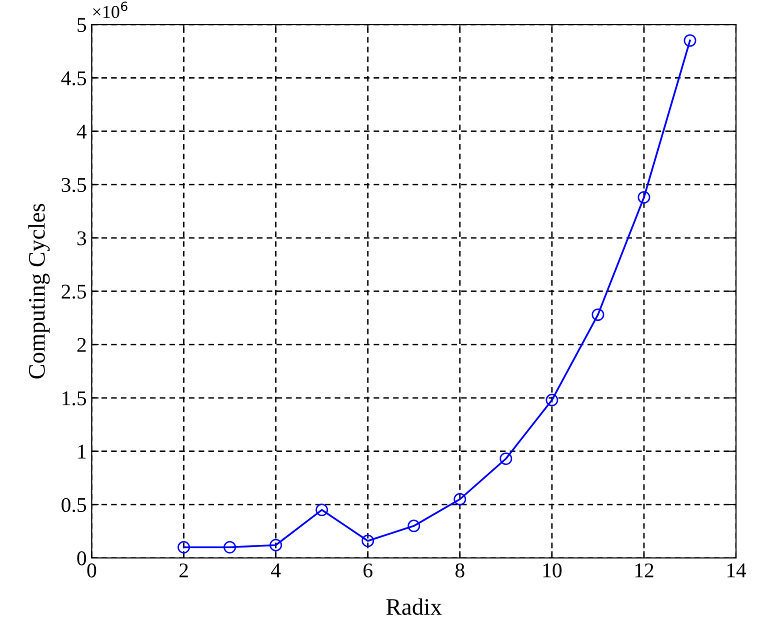  Describe the element at coordinates (110, 10) in the screenshot. I see `text: ×10$^{6}$` at that location.